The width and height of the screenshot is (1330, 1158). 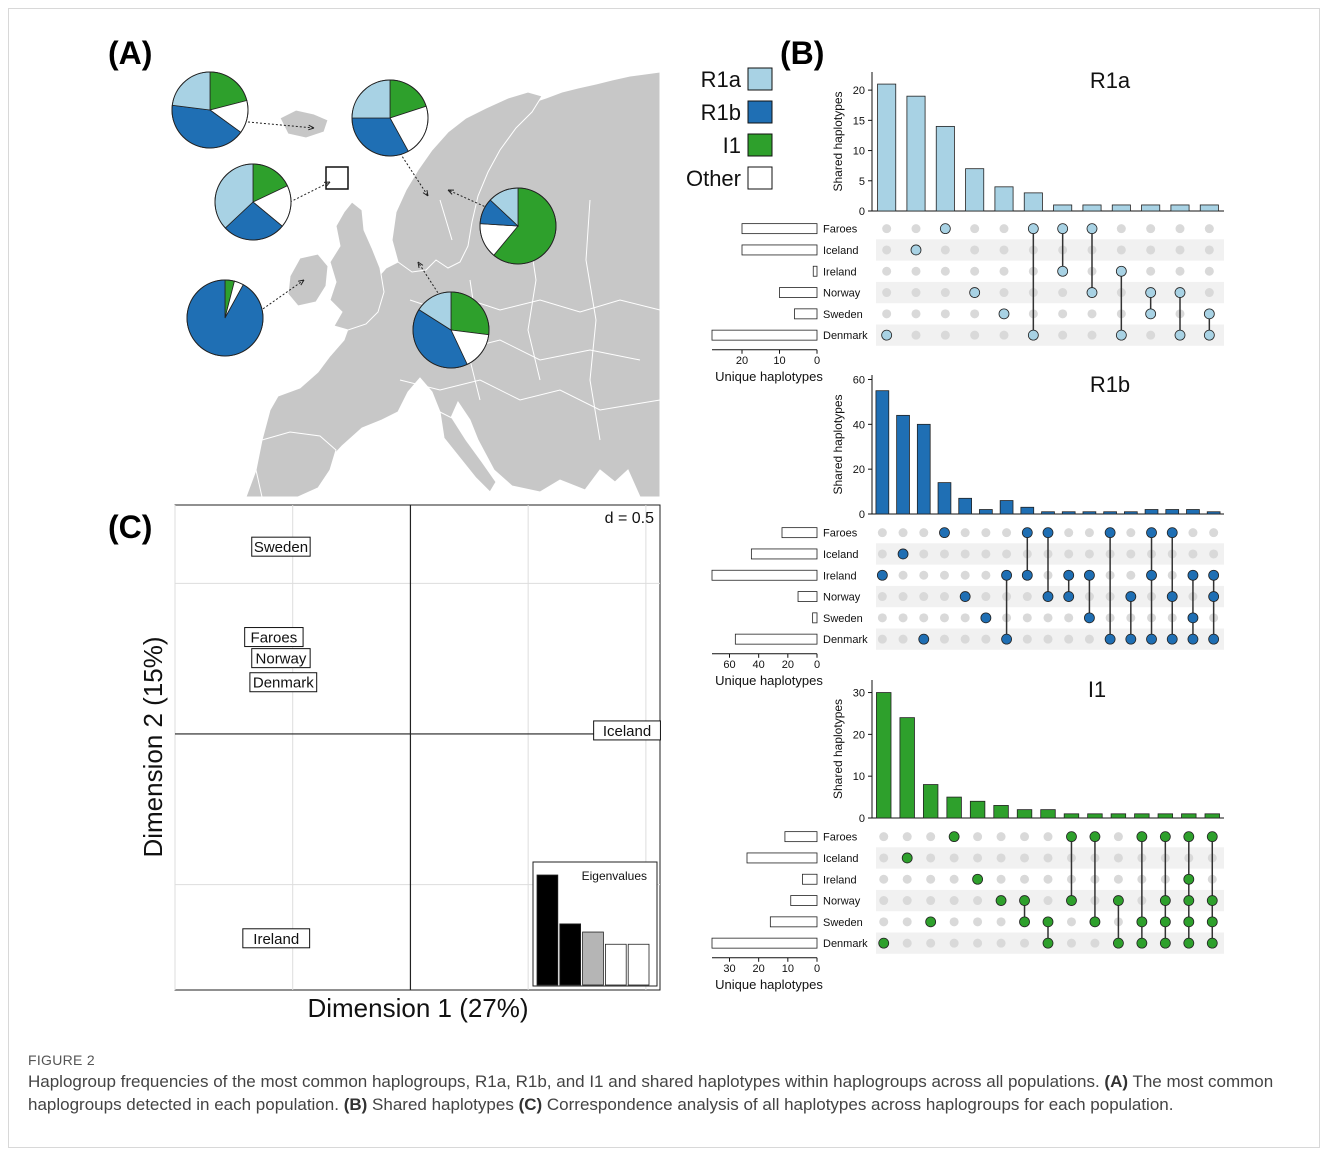 What do you see at coordinates (845, 640) in the screenshot?
I see `set-label-denmark: Denmark` at bounding box center [845, 640].